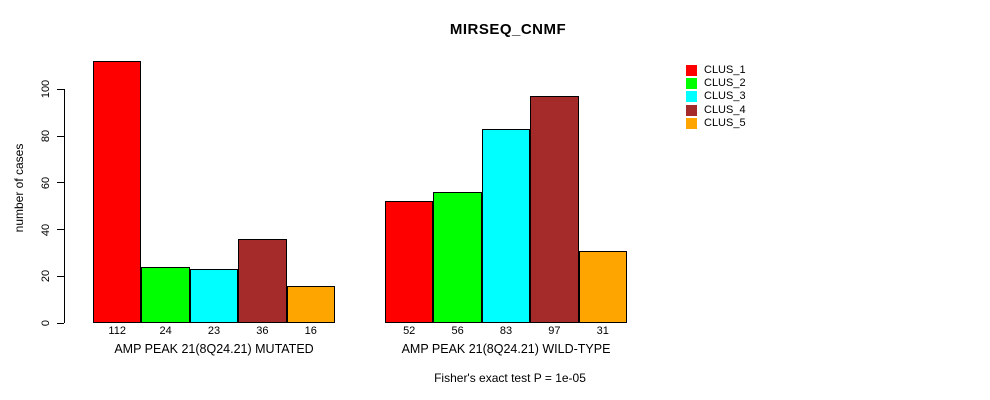 The image size is (990, 400). What do you see at coordinates (409, 331) in the screenshot?
I see `bar-value-label: 52` at bounding box center [409, 331].